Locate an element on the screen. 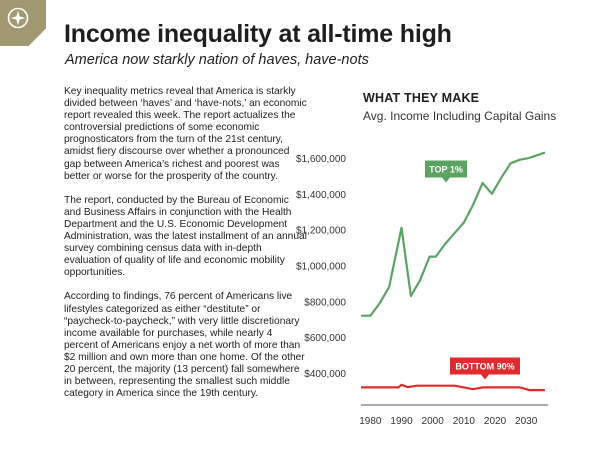  chart-subtitle: Avg. Income Including Capital Gains is located at coordinates (460, 116).